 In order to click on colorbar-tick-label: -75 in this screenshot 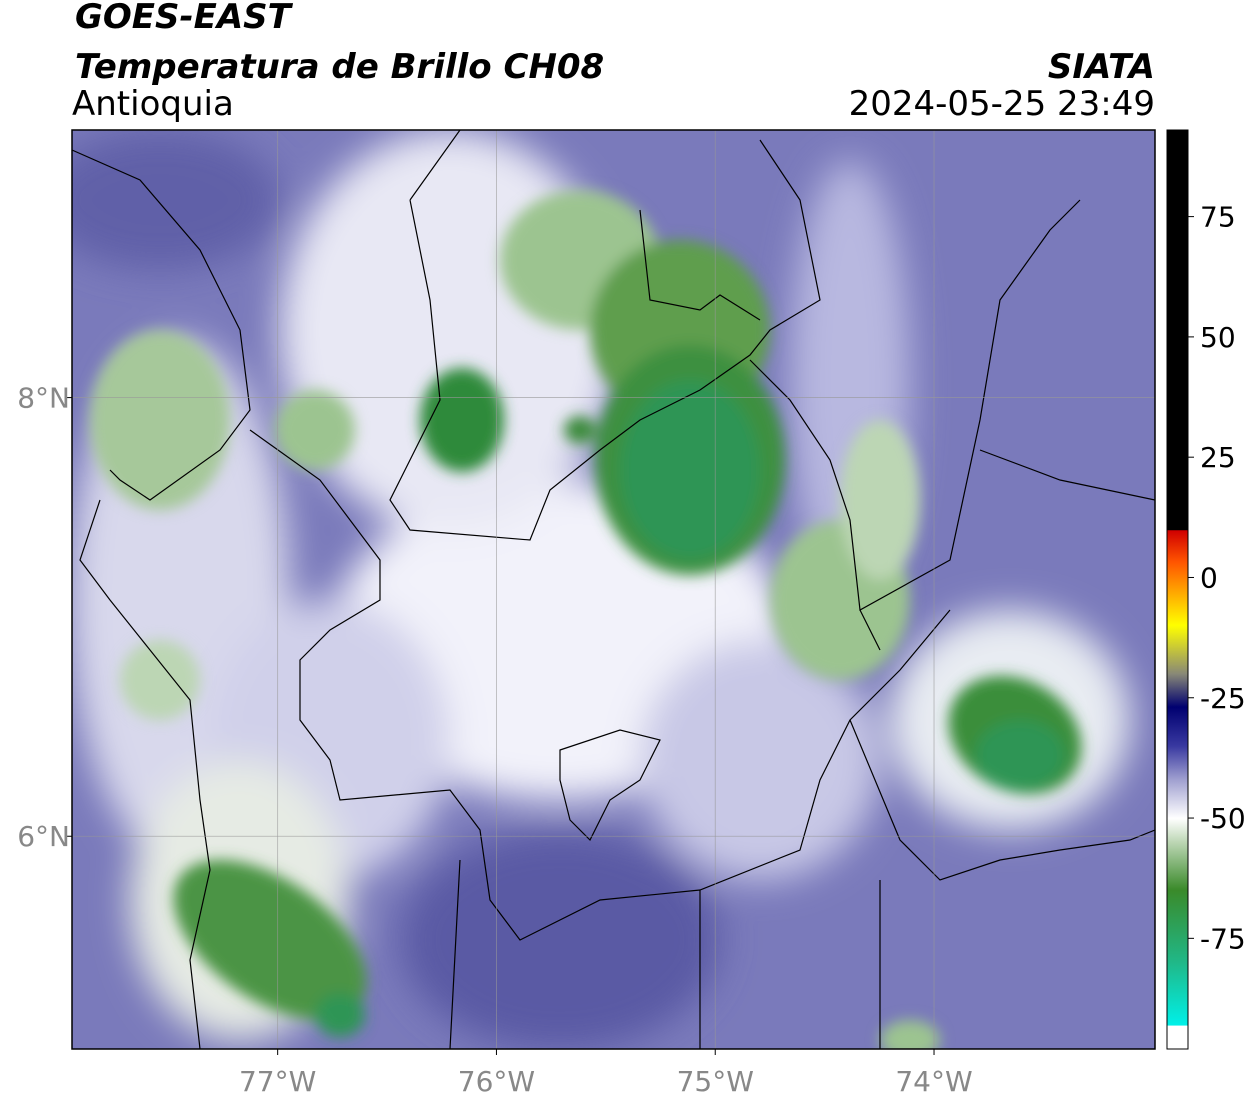, I will do `click(1223, 938)`.